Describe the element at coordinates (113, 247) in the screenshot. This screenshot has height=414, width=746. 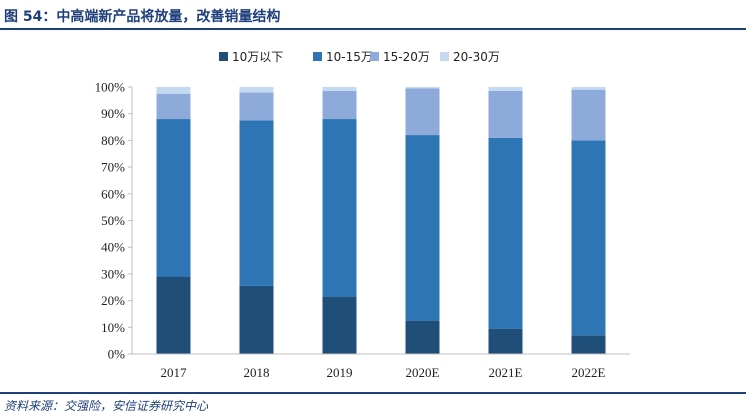
I see `y-tick-label: 40%` at that location.